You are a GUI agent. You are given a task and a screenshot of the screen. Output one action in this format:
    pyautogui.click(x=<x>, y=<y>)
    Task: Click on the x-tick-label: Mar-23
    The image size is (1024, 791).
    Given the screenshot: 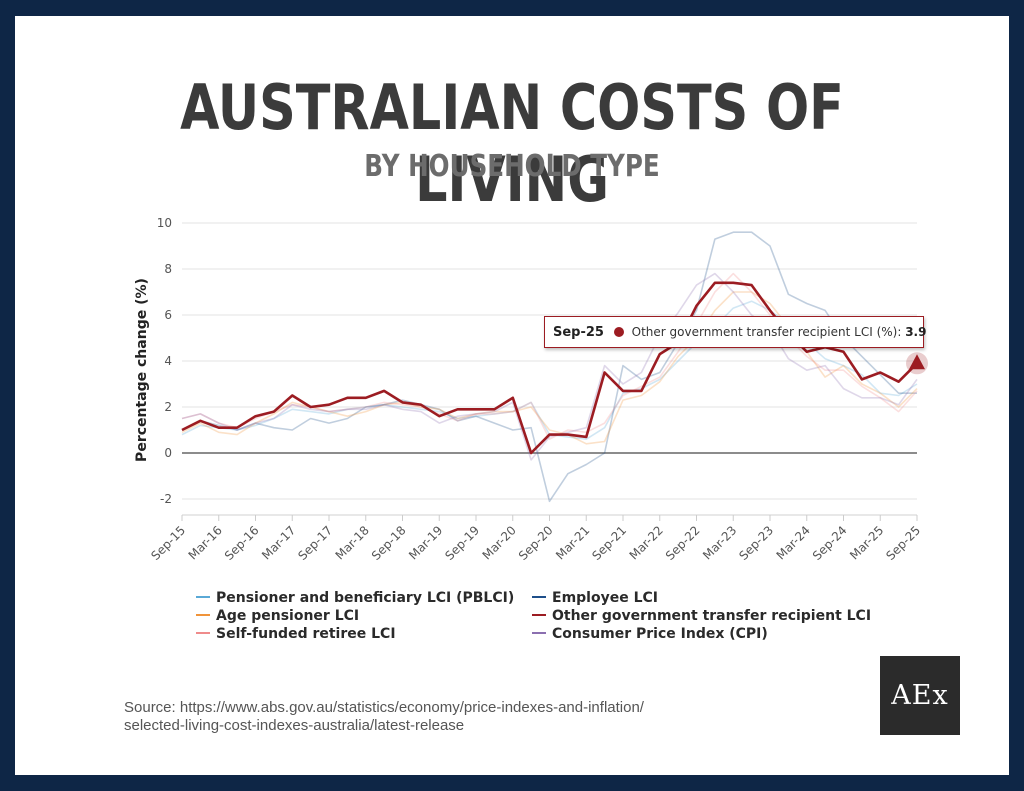 What is the action you would take?
    pyautogui.click(x=719, y=542)
    